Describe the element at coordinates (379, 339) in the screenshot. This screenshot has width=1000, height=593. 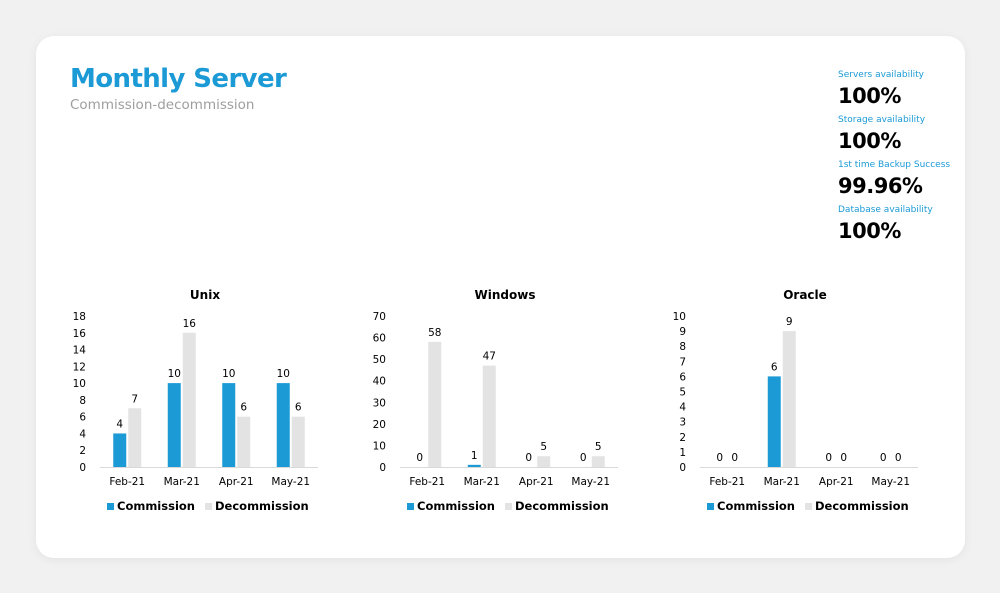
I see `y-tick-label: 60` at that location.